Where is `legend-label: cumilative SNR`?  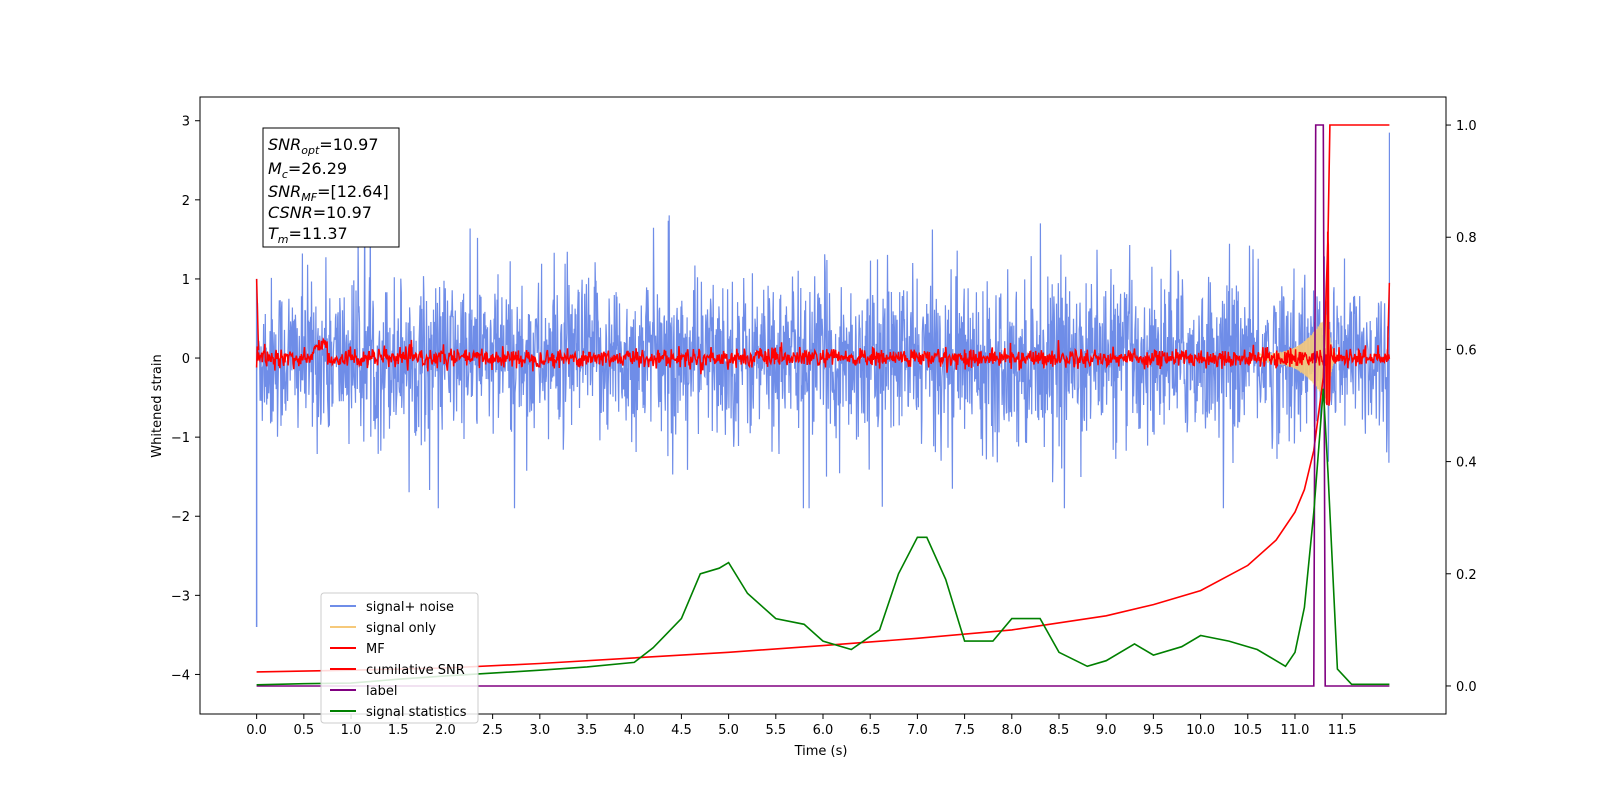
legend-label: cumilative SNR is located at coordinates (415, 670).